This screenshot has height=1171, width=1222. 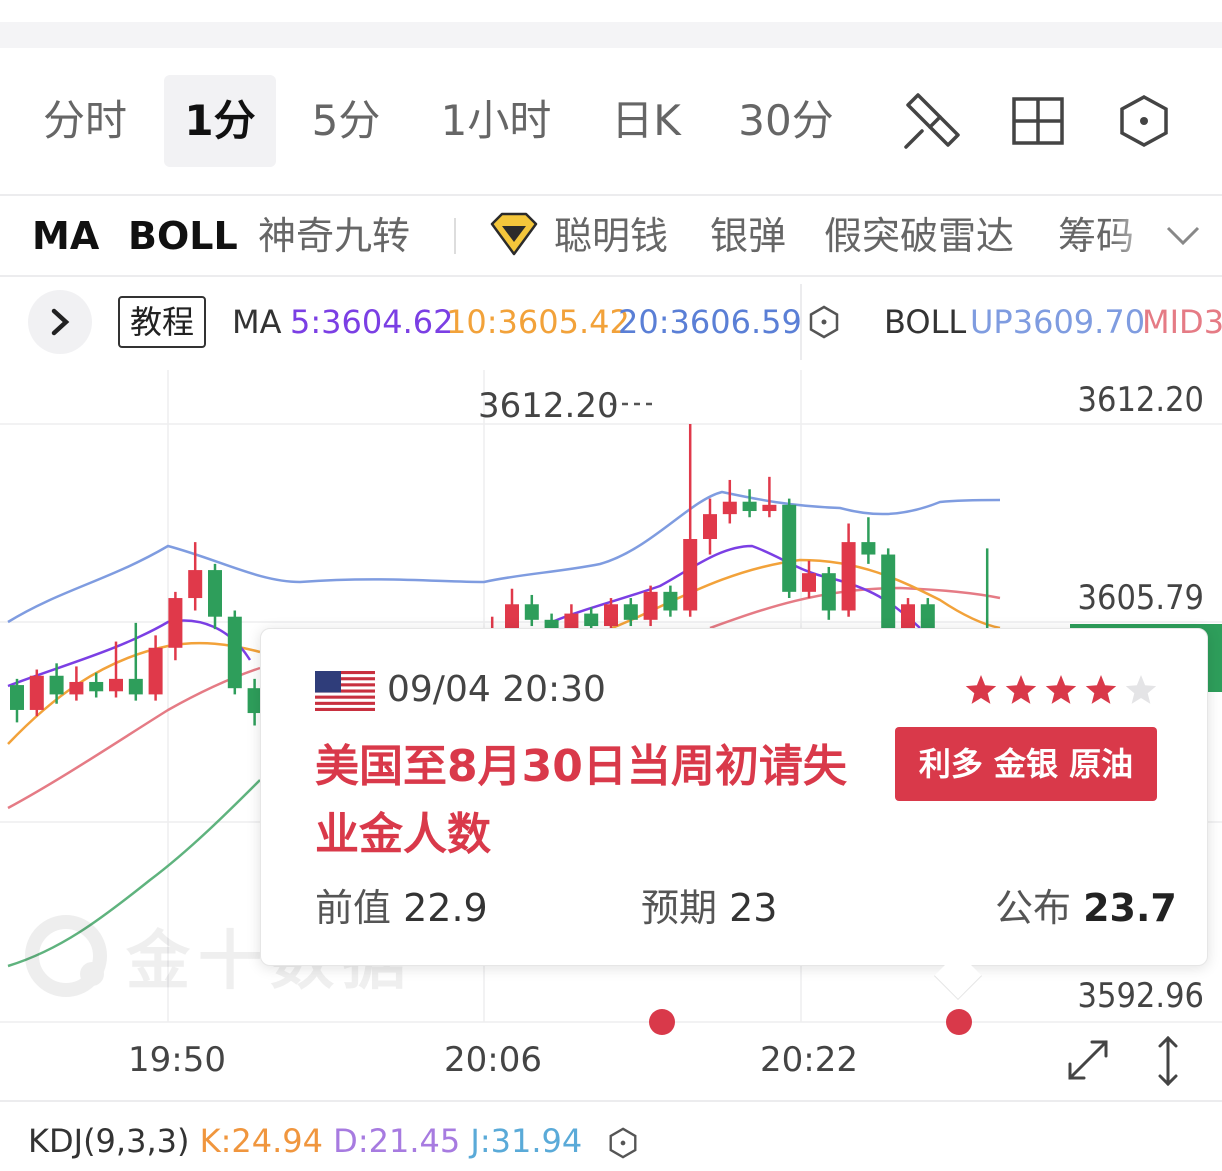 What do you see at coordinates (514, 234) in the screenshot?
I see `diamond-icon` at bounding box center [514, 234].